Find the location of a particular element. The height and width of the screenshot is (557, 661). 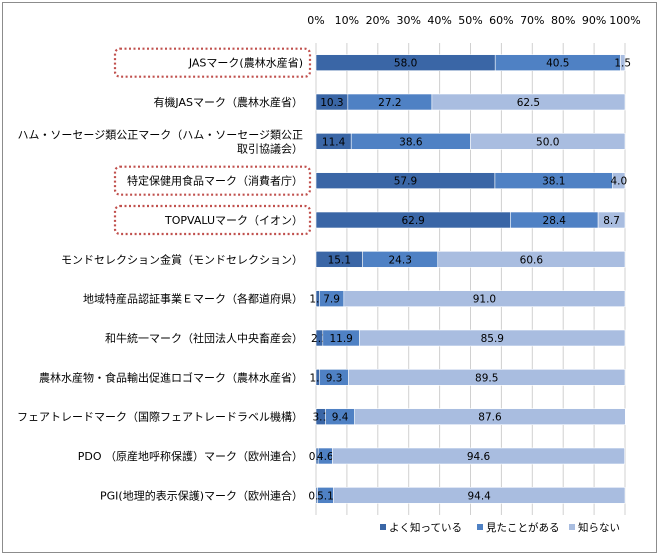

category-label: JASマーク(農林水産省) is located at coordinates (245, 63).